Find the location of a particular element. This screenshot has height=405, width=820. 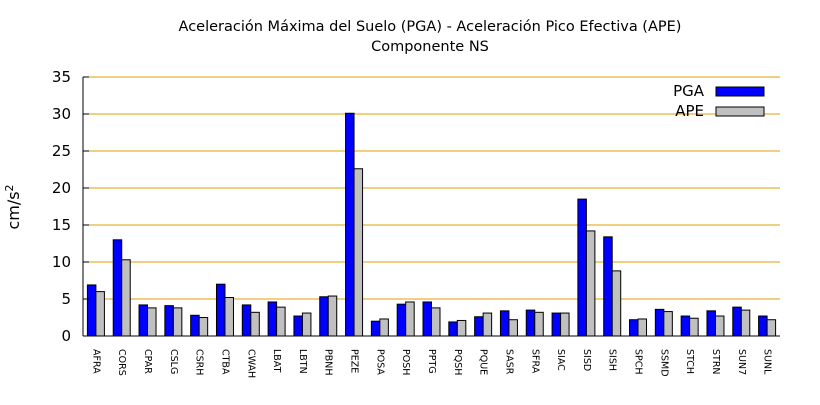

x-tick-label: PPTG is located at coordinates (431, 361).